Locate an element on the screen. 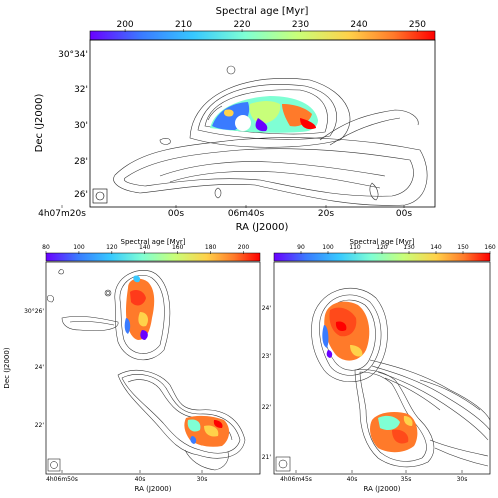 Image resolution: width=498 pixels, height=498 pixels. y-tick-label: 30' is located at coordinates (81, 126).